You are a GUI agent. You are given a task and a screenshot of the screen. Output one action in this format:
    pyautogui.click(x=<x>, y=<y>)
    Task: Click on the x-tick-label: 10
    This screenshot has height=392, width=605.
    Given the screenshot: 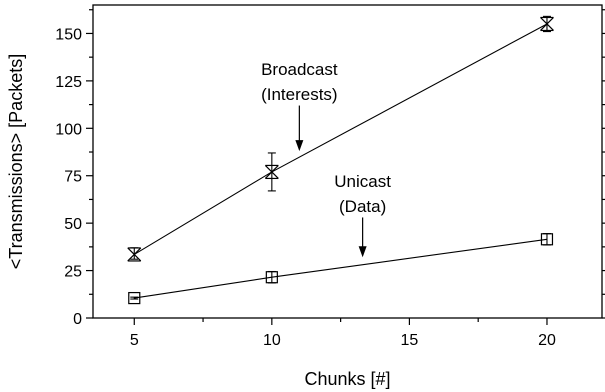 What is the action you would take?
    pyautogui.click(x=272, y=340)
    